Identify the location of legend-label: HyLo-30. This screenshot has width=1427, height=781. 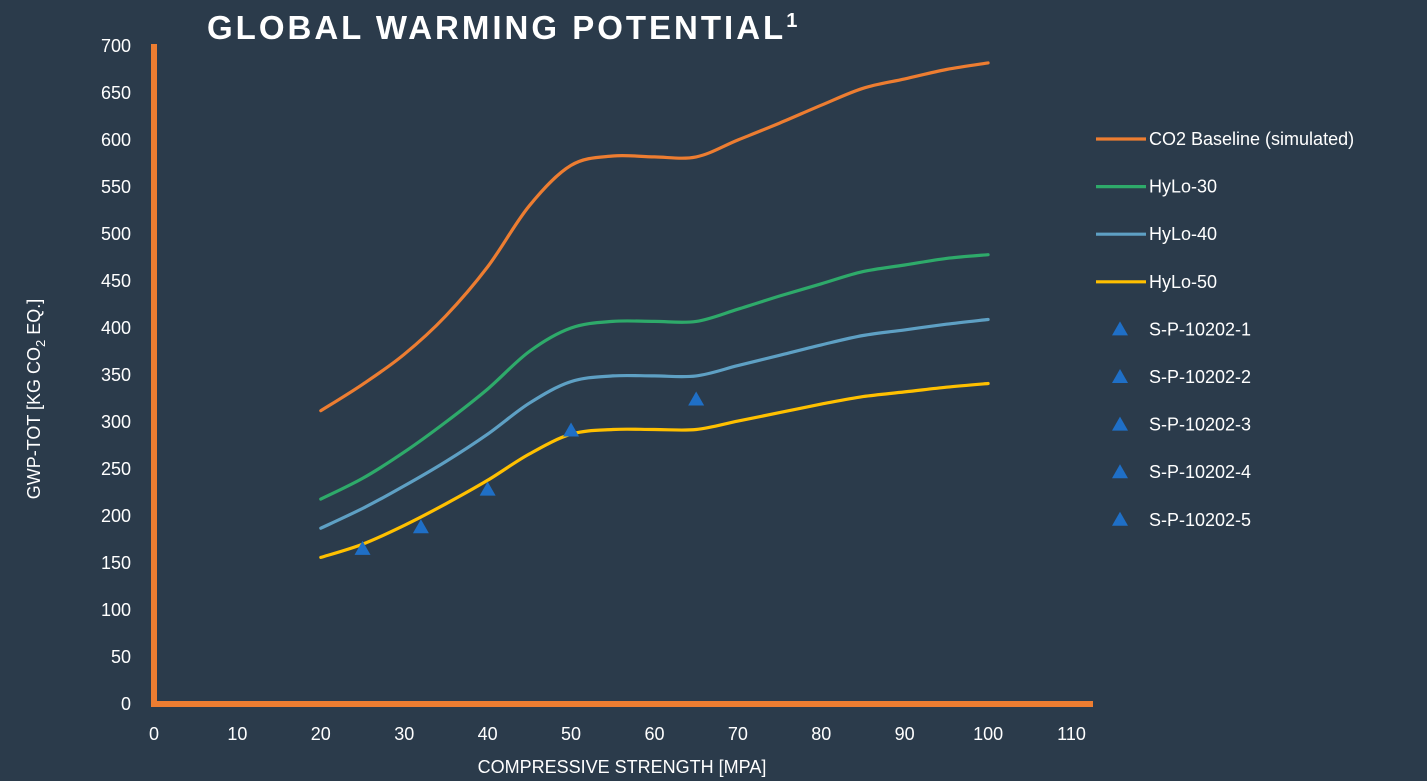
(1183, 187).